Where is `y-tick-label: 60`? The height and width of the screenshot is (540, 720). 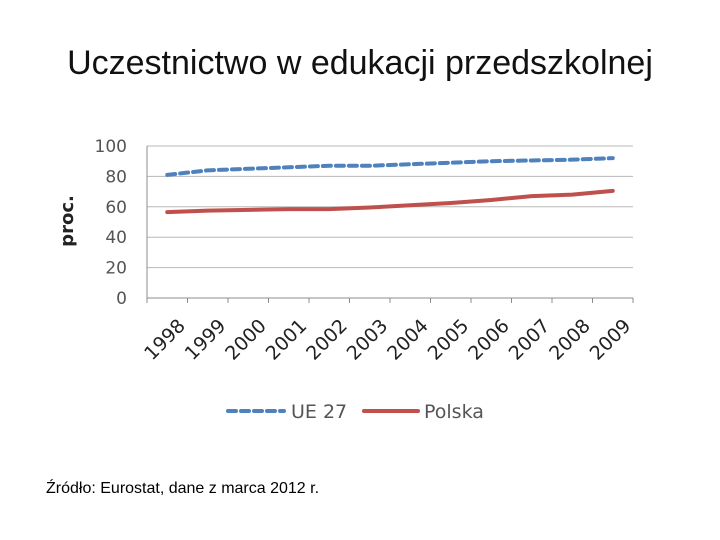 y-tick-label: 60 is located at coordinates (116, 208).